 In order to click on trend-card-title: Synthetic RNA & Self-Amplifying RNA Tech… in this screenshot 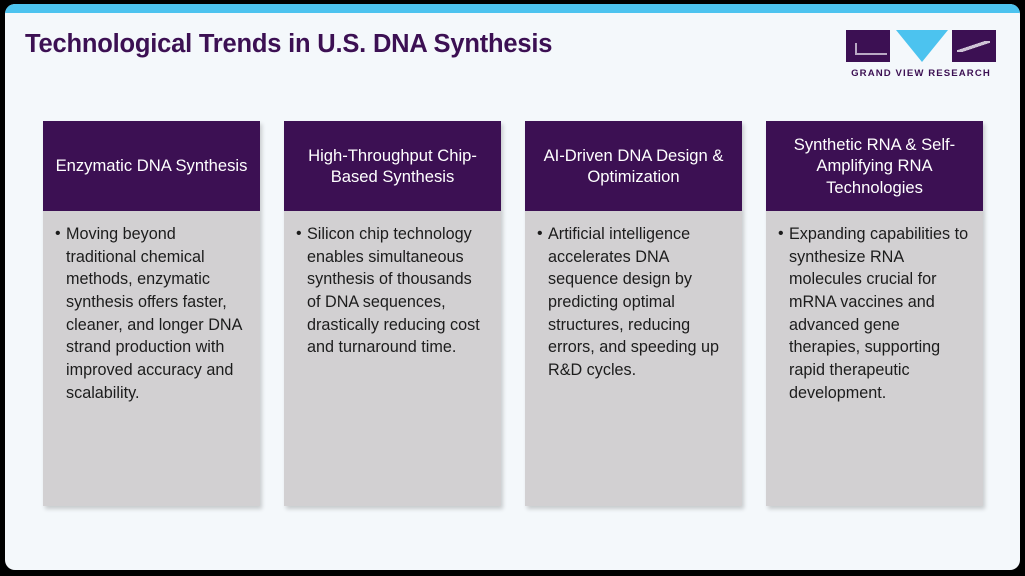, I will do `click(874, 166)`.